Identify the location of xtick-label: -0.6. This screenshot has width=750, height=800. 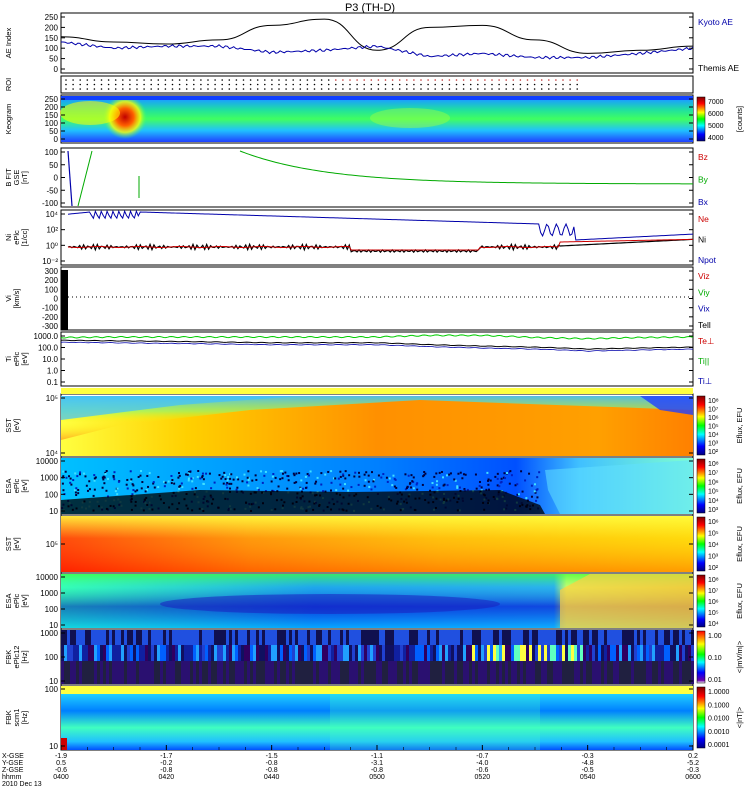
(482, 770).